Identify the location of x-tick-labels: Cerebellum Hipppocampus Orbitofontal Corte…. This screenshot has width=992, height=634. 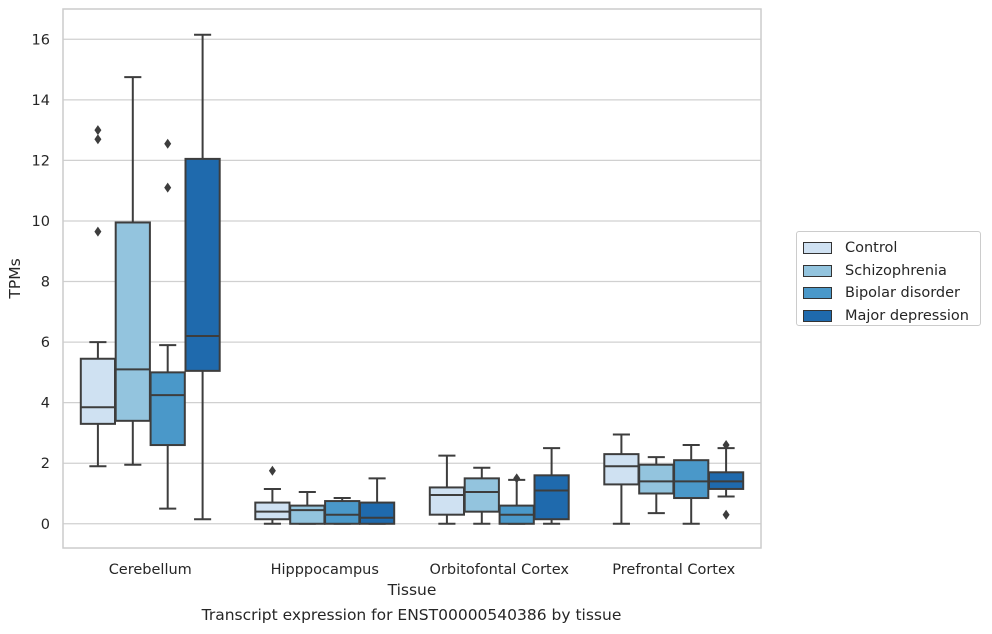
(422, 570).